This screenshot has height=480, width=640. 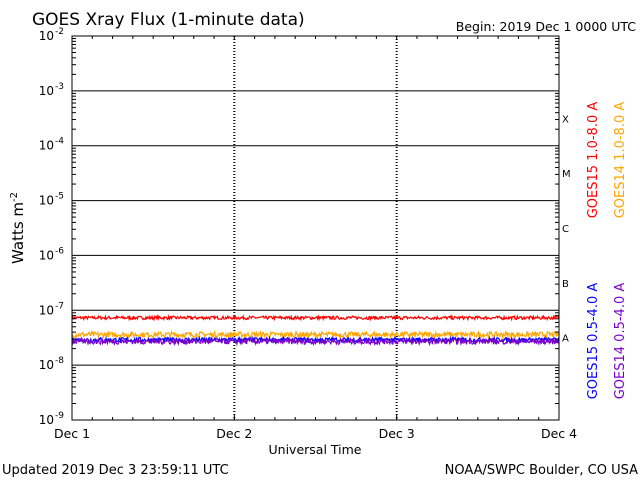 I want to click on flare-class-B: B, so click(x=565, y=284).